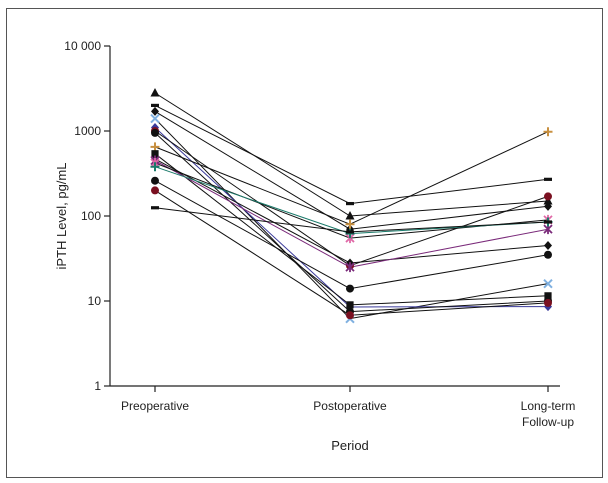  What do you see at coordinates (548, 414) in the screenshot?
I see `x-tick-label: Long-term Follow-up` at bounding box center [548, 414].